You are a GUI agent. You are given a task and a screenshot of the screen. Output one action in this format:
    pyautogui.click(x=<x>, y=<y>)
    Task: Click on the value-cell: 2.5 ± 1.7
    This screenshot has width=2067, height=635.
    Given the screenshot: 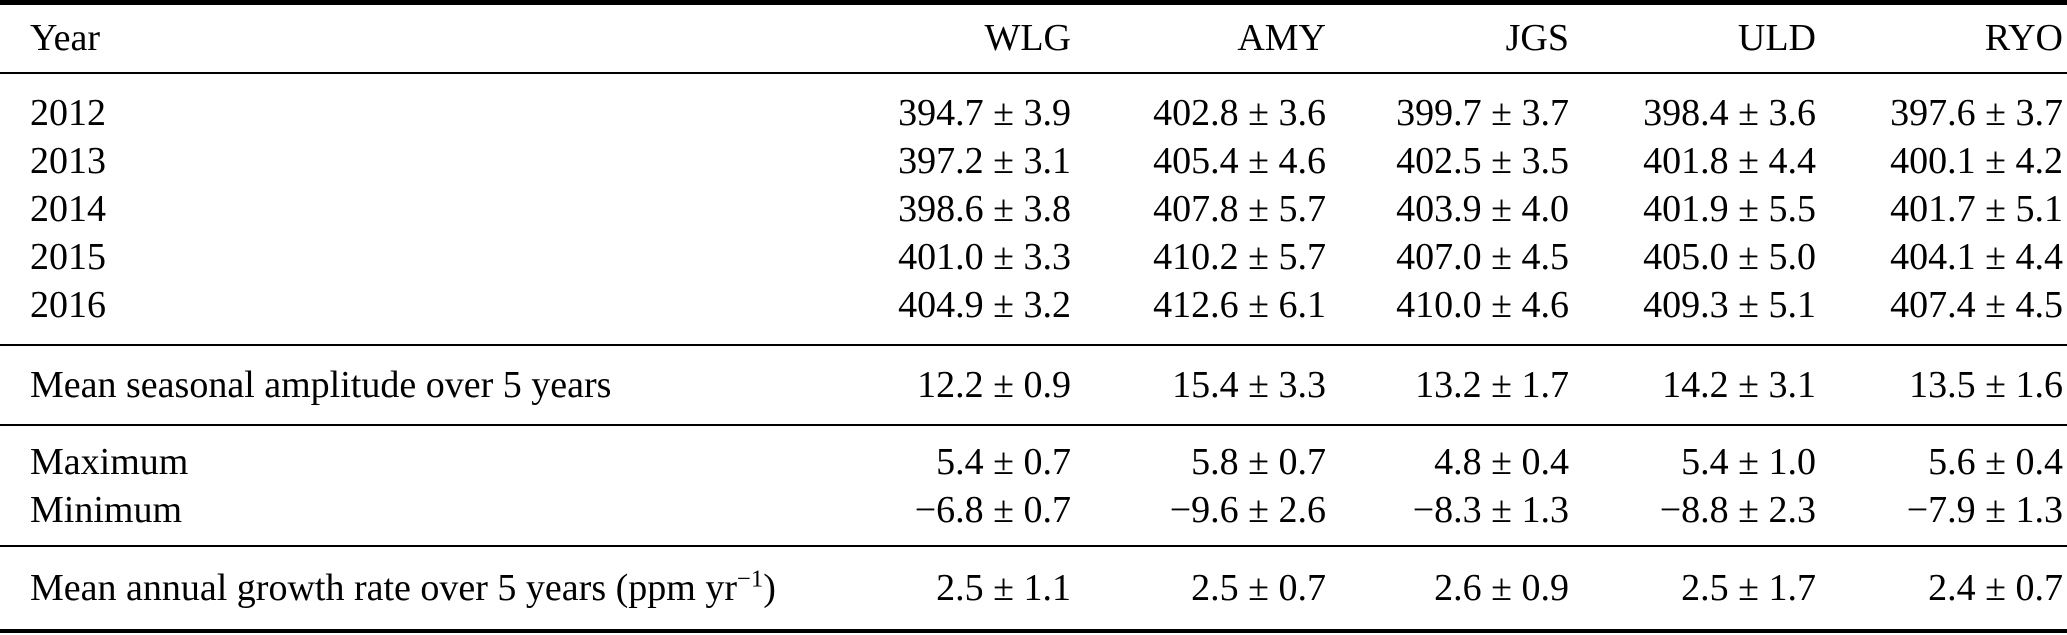 What is the action you would take?
    pyautogui.click(x=1748, y=587)
    